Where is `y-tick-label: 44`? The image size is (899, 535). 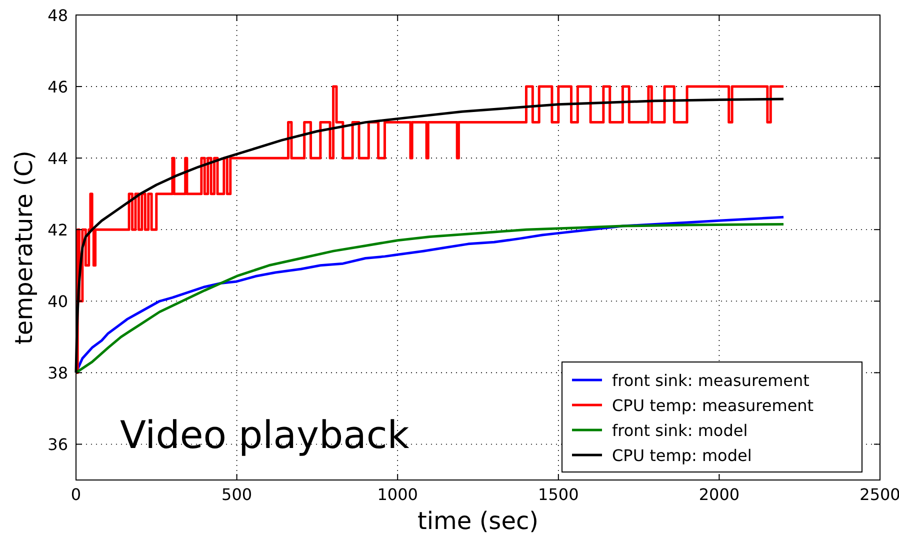
y-tick-label: 44 is located at coordinates (58, 158).